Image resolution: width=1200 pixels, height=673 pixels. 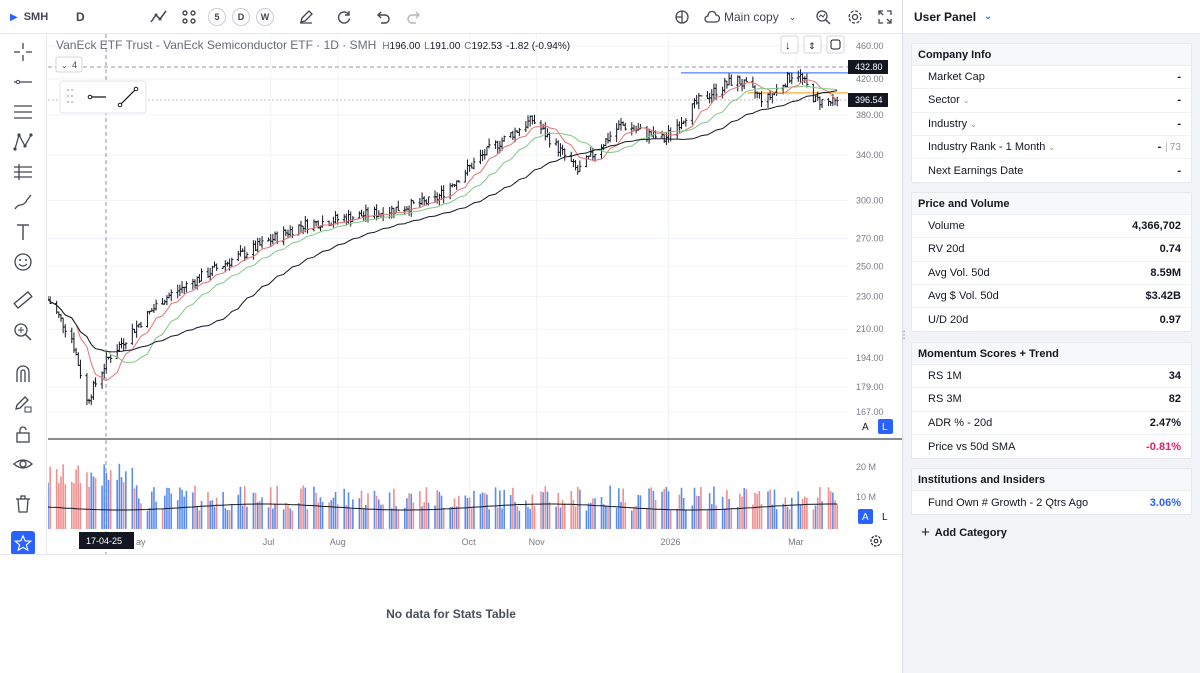 I want to click on volume-log-scale-button: L, so click(x=885, y=516).